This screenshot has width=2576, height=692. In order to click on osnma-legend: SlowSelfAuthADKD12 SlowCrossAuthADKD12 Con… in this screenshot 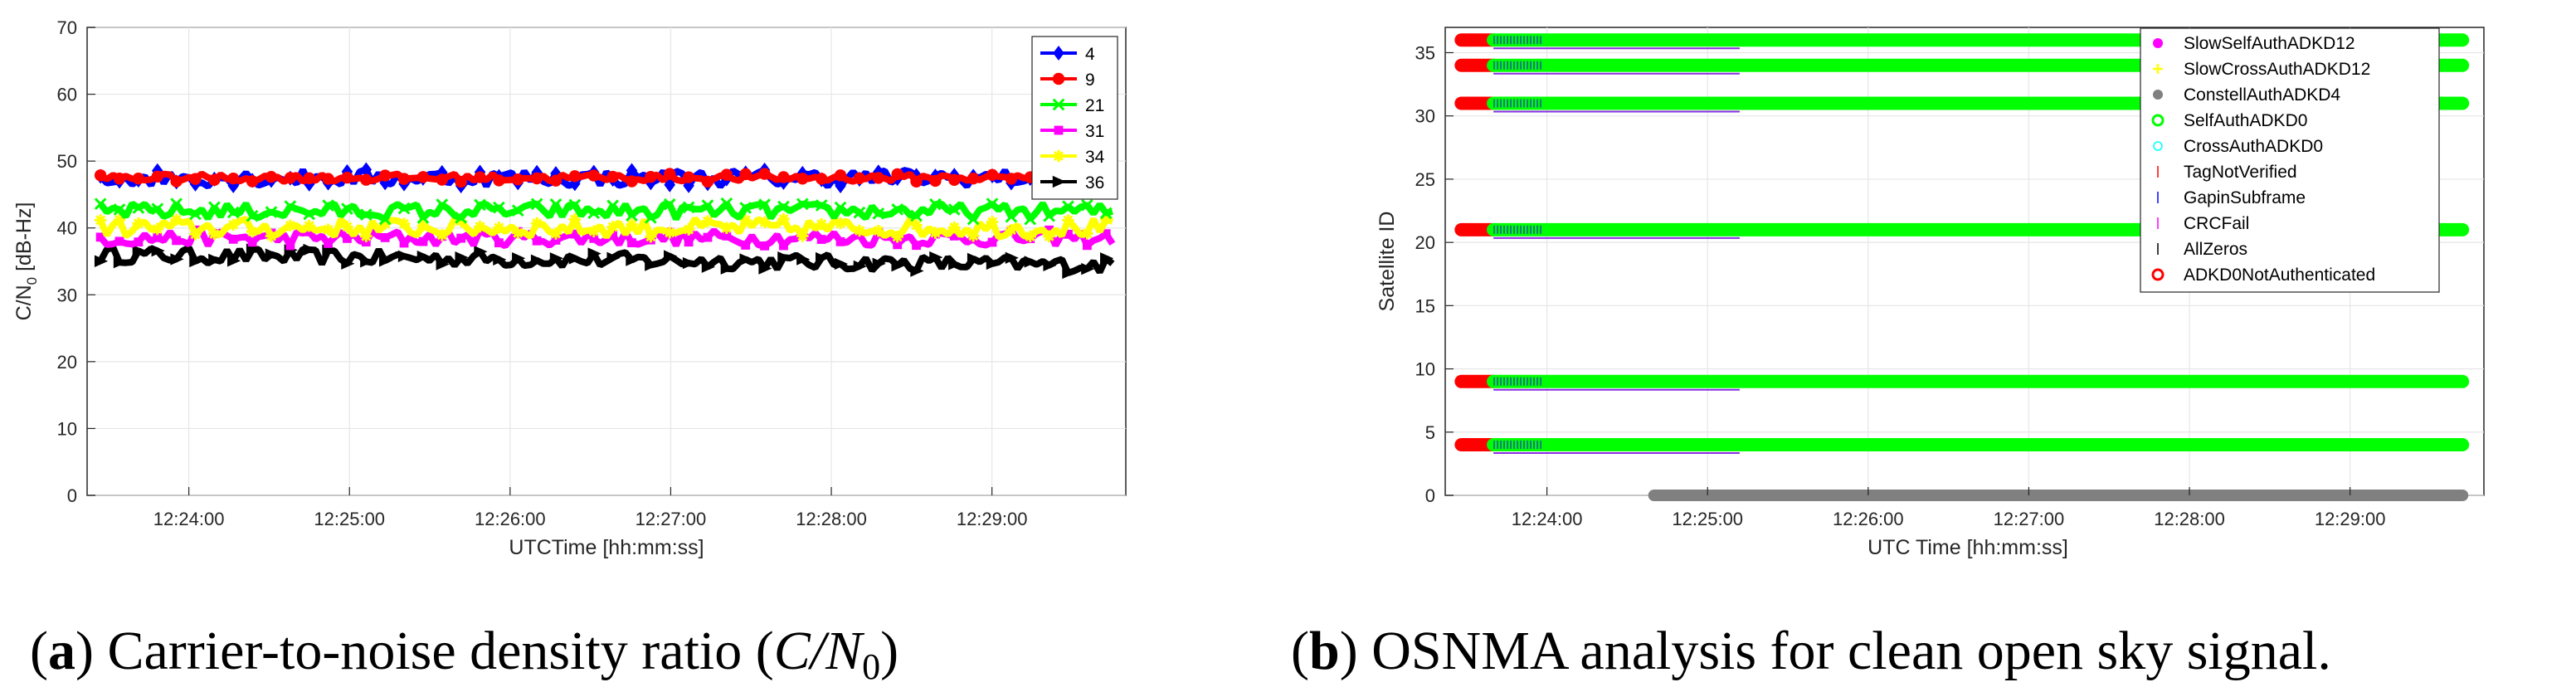, I will do `click(2290, 160)`.